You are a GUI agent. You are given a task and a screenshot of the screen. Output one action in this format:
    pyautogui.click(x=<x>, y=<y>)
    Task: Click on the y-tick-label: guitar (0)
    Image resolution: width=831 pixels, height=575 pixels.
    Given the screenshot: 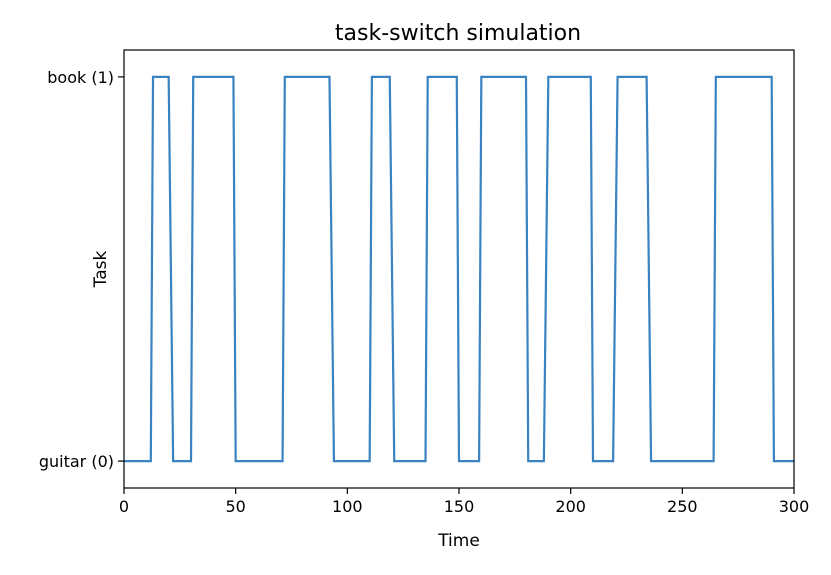 What is the action you would take?
    pyautogui.click(x=76, y=461)
    